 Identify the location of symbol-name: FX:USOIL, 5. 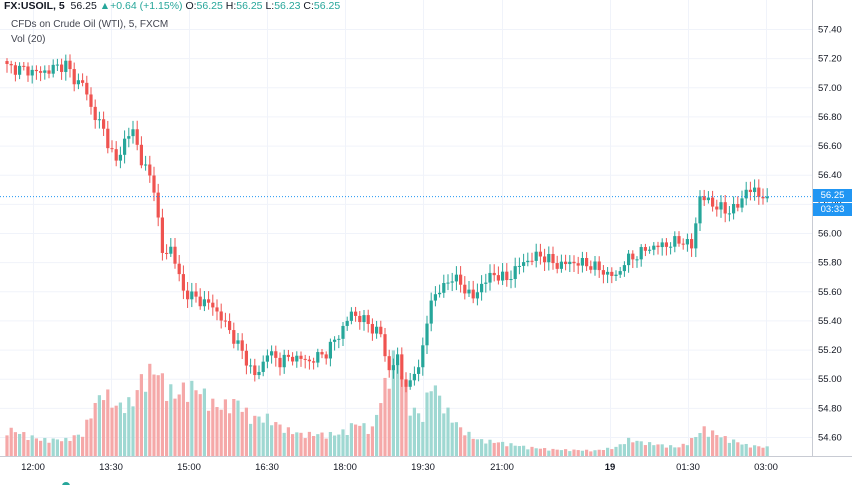
(34, 6).